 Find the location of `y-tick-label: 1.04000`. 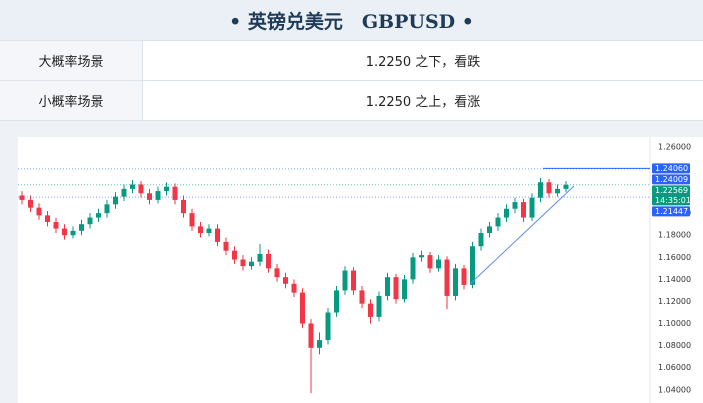

y-tick-label: 1.04000 is located at coordinates (674, 389).